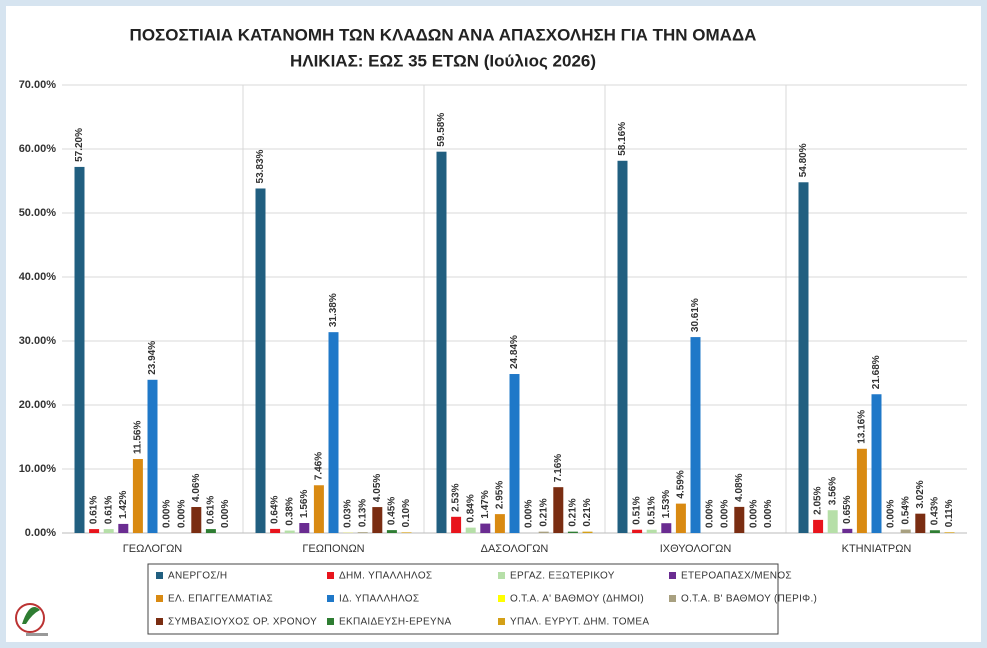  Describe the element at coordinates (441, 130) in the screenshot. I see `value-label: 59.58%` at that location.